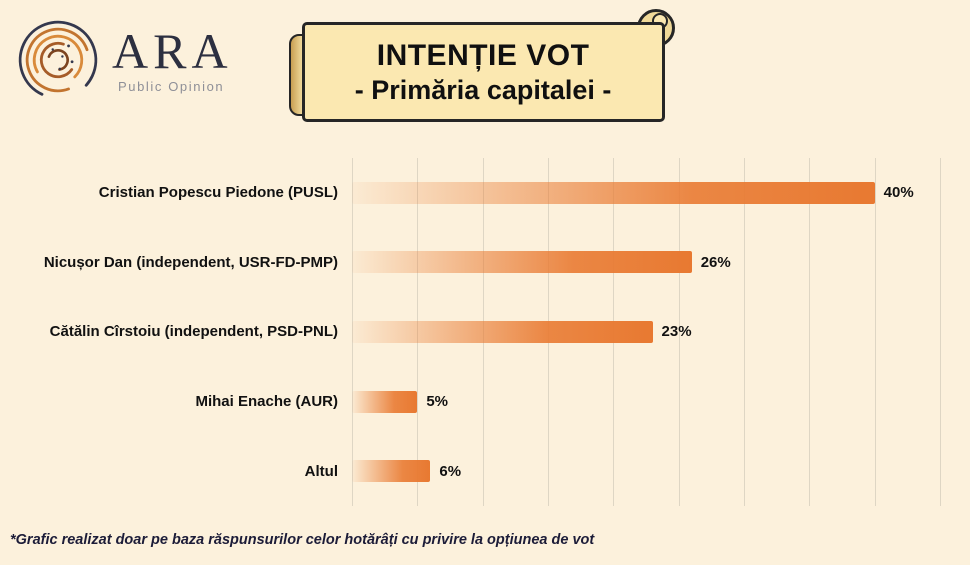 The height and width of the screenshot is (565, 970). I want to click on chart-title-line2: - Primăria capitalei -, so click(483, 89).